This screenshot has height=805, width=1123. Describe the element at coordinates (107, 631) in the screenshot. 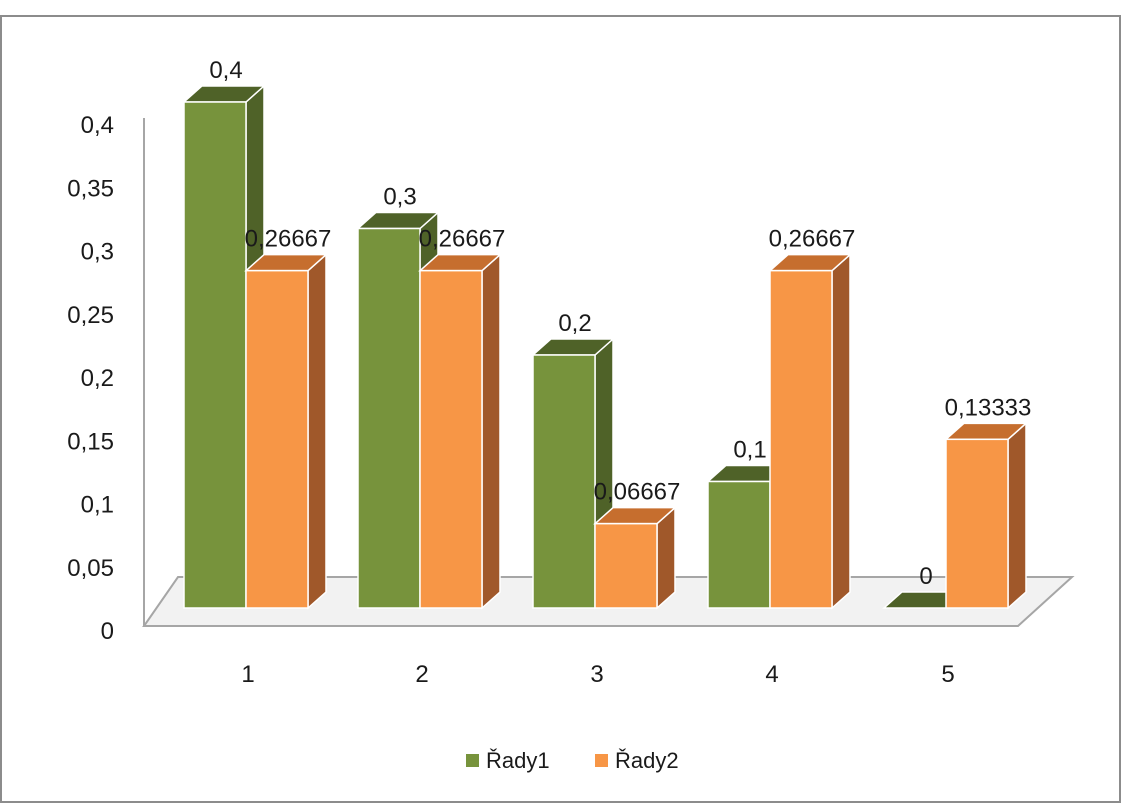

I see `y-tick-label: 0` at that location.